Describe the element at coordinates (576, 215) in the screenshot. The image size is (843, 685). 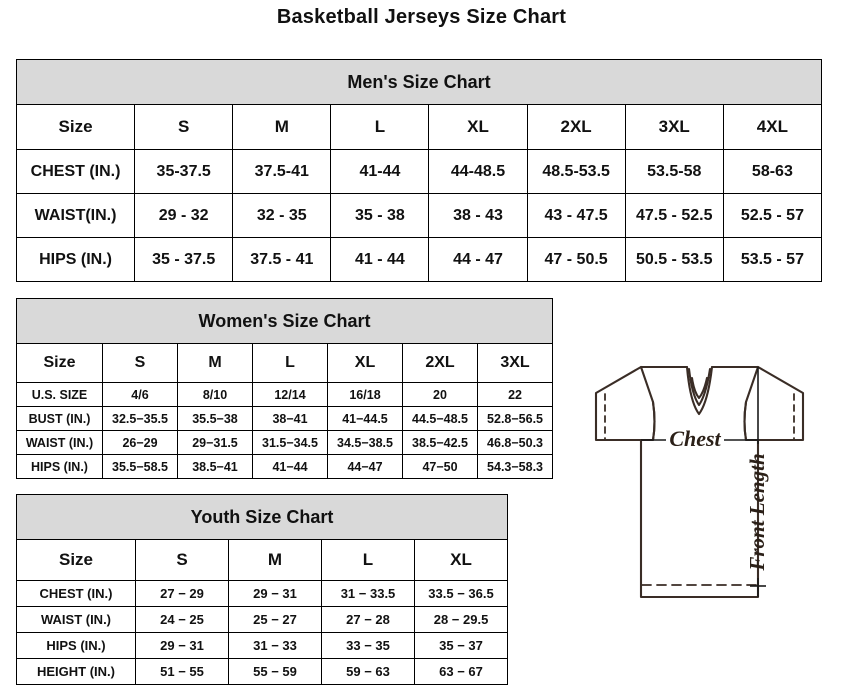
I see `mens-waist-2xl: 43 - 47.5` at that location.